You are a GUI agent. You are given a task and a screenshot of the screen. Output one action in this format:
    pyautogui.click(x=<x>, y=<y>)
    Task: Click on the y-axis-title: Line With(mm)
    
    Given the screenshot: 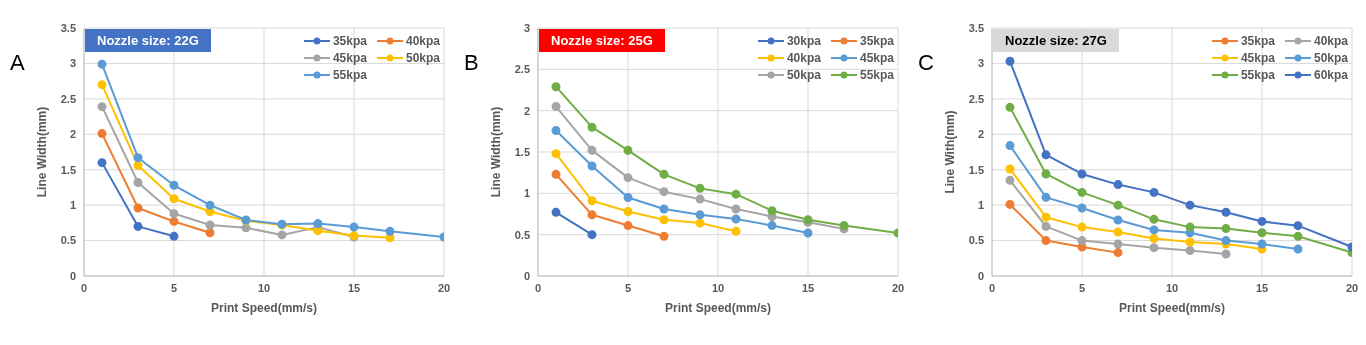 What is the action you would take?
    pyautogui.click(x=950, y=152)
    